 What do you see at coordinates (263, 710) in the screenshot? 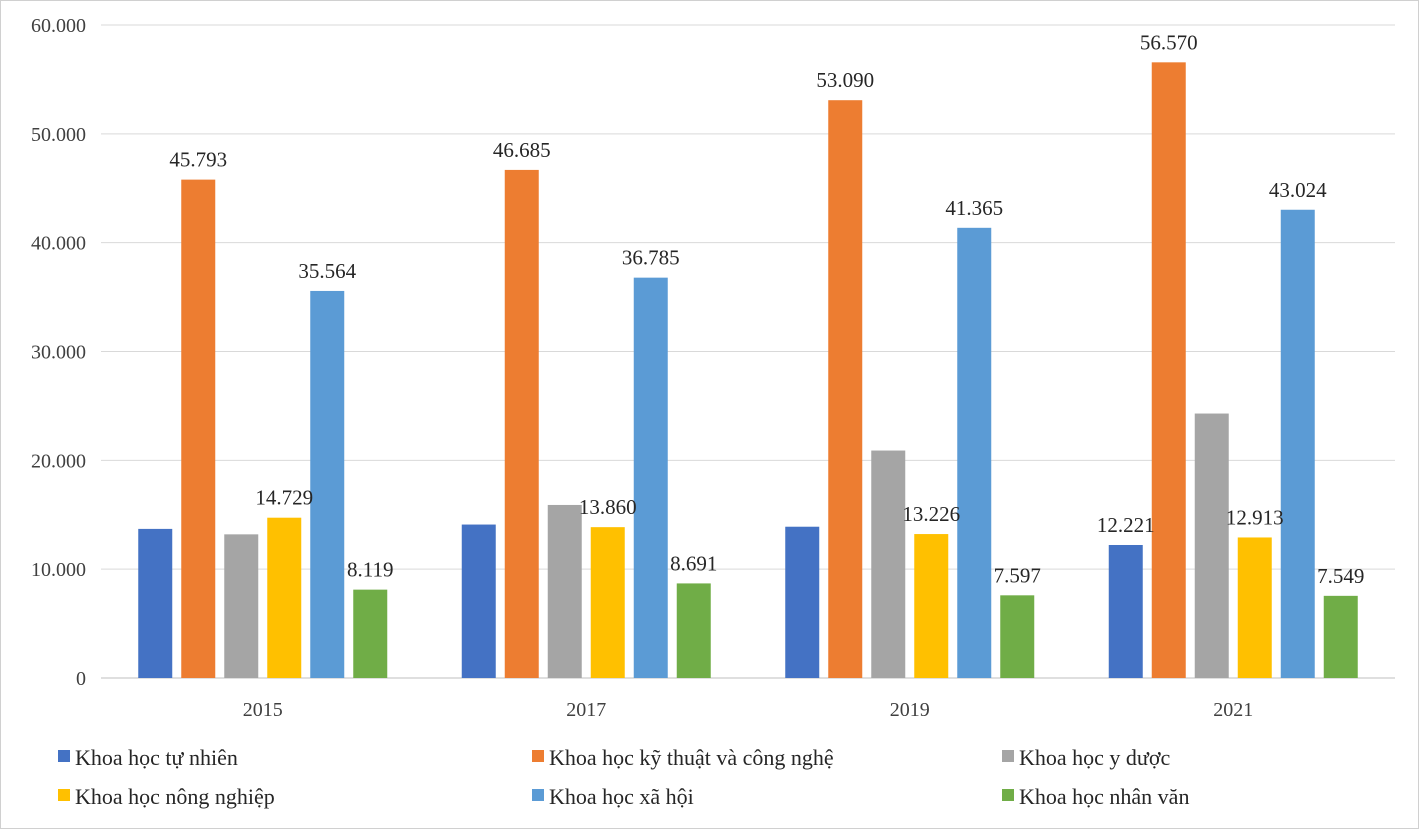
I see `x-tick-label: 2015` at bounding box center [263, 710].